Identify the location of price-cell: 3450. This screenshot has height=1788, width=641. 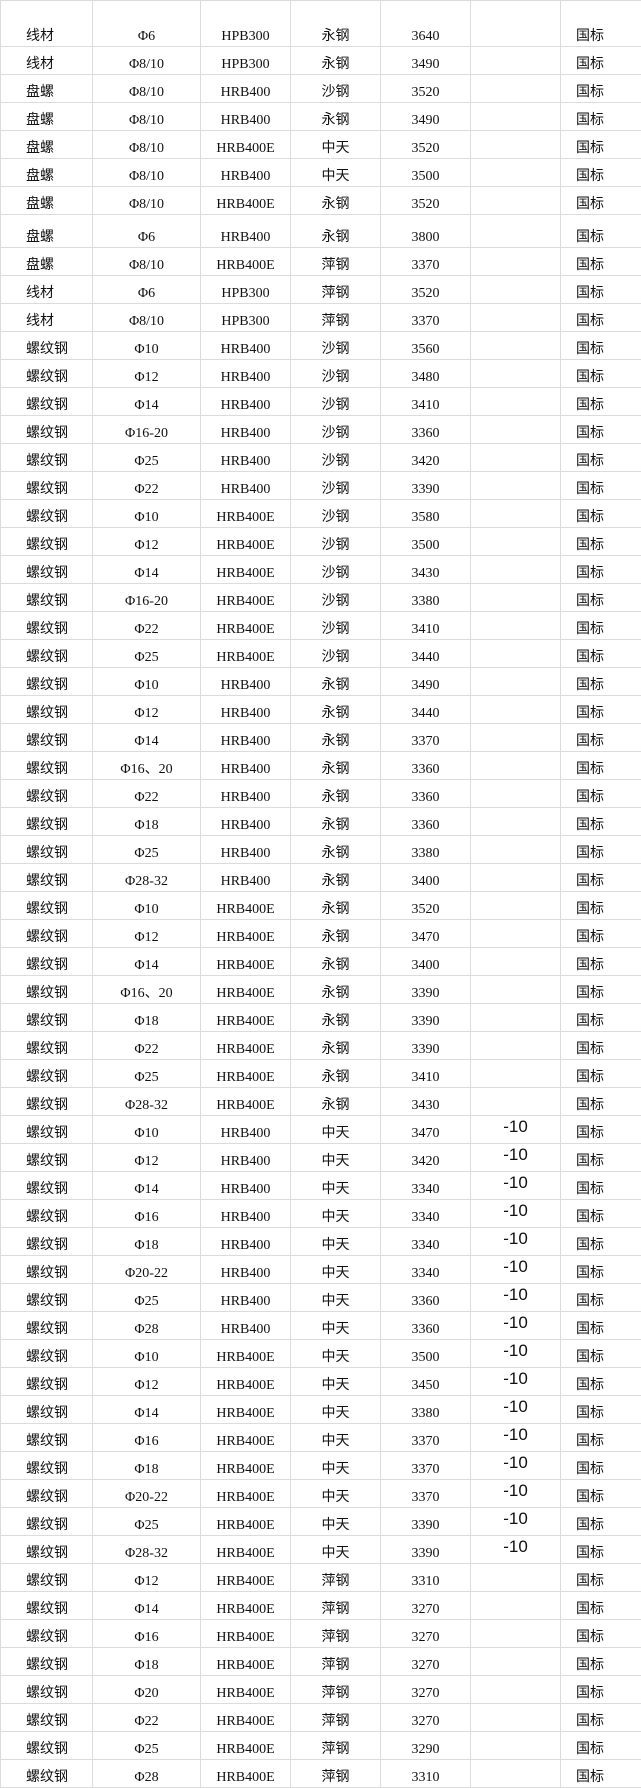
(426, 1382).